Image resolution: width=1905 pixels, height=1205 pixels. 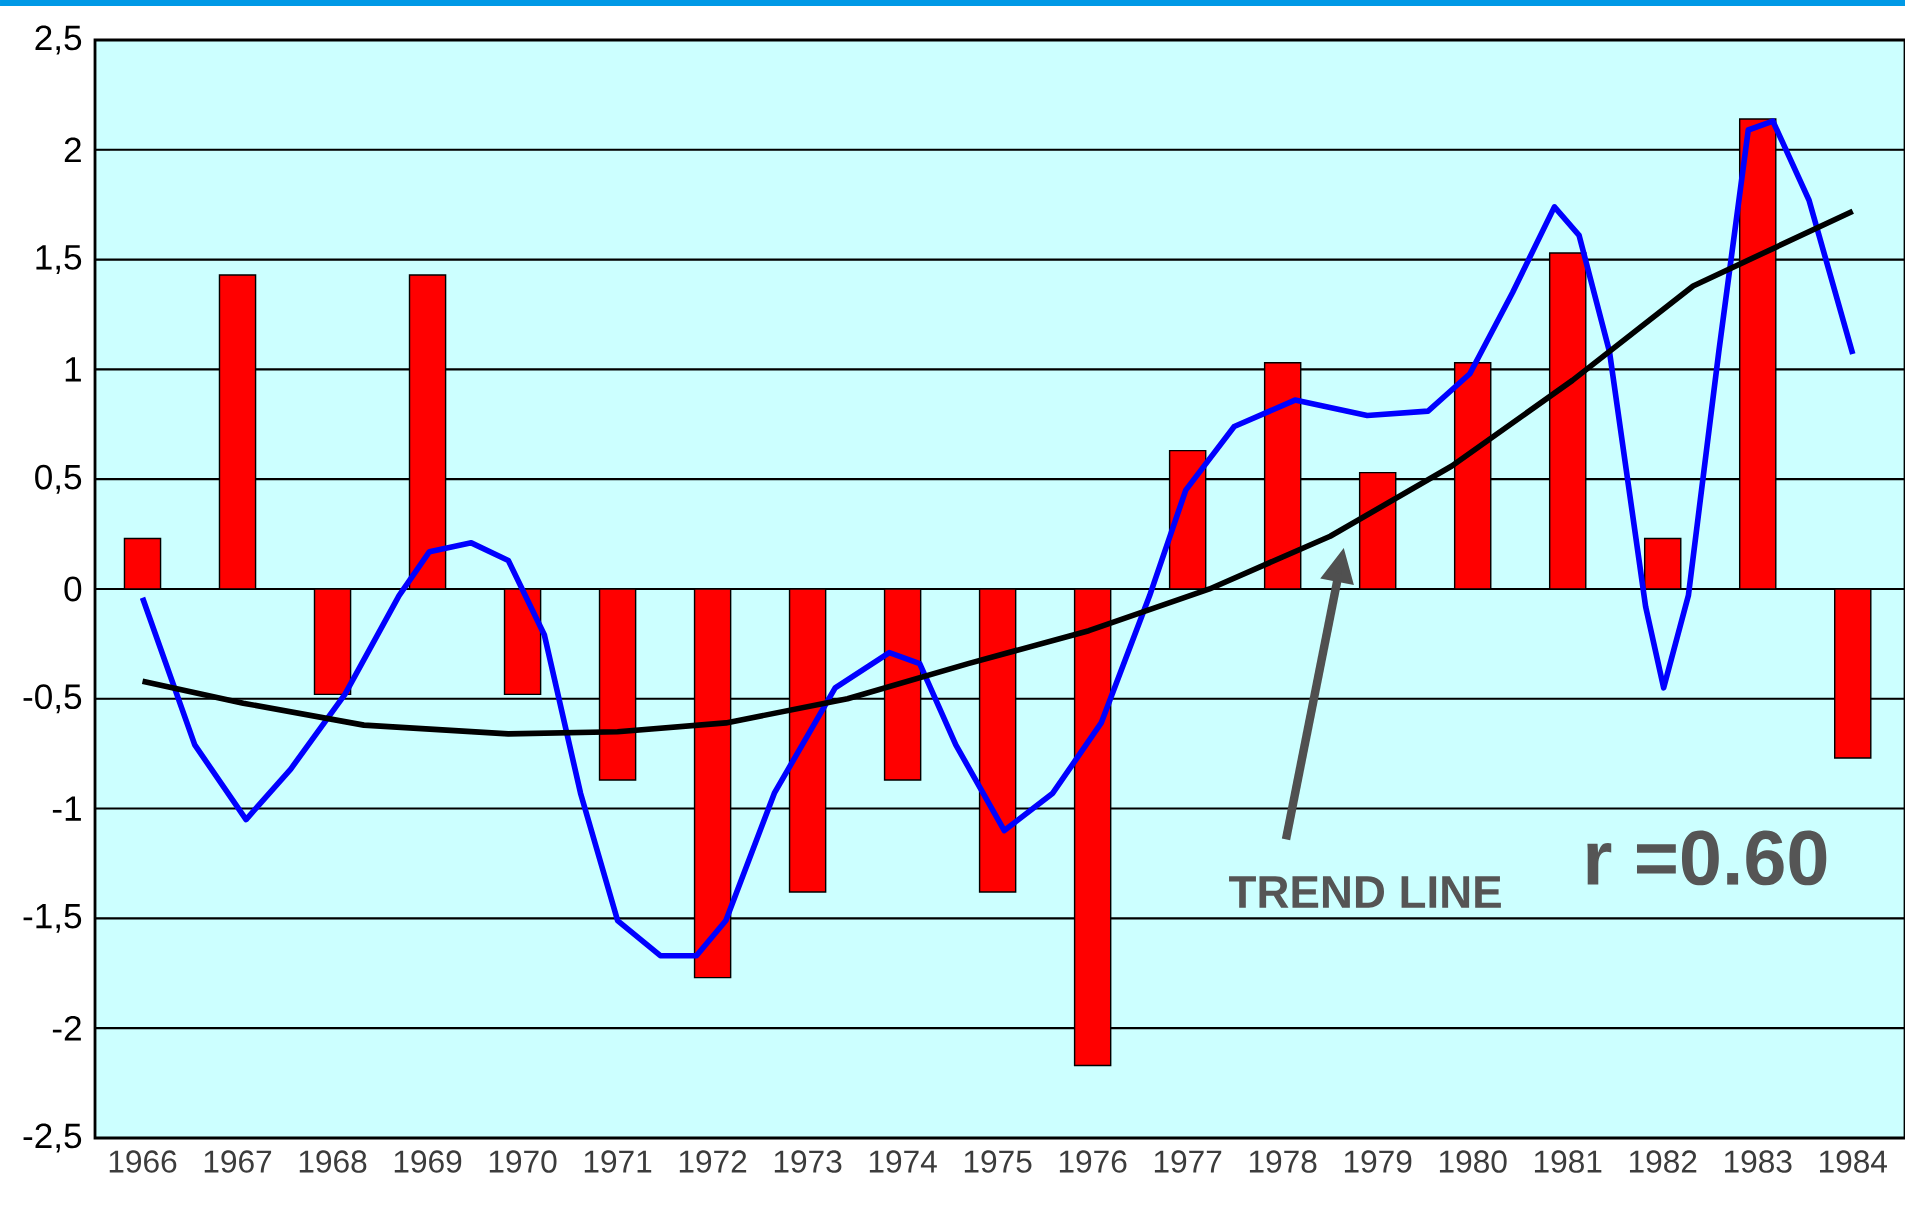 What do you see at coordinates (58, 40) in the screenshot?
I see `y-tick-label: 2,5` at bounding box center [58, 40].